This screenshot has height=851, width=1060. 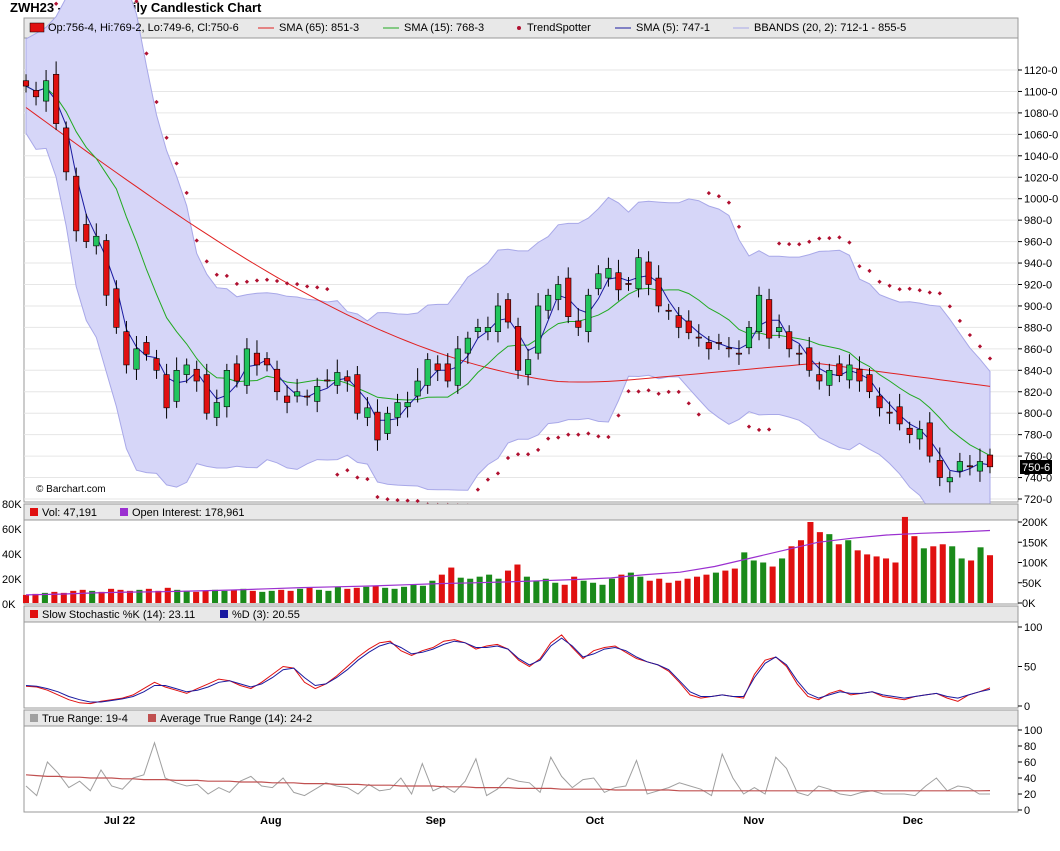 What do you see at coordinates (1041, 114) in the screenshot?
I see `price-tick-label: 1080-0` at bounding box center [1041, 114].